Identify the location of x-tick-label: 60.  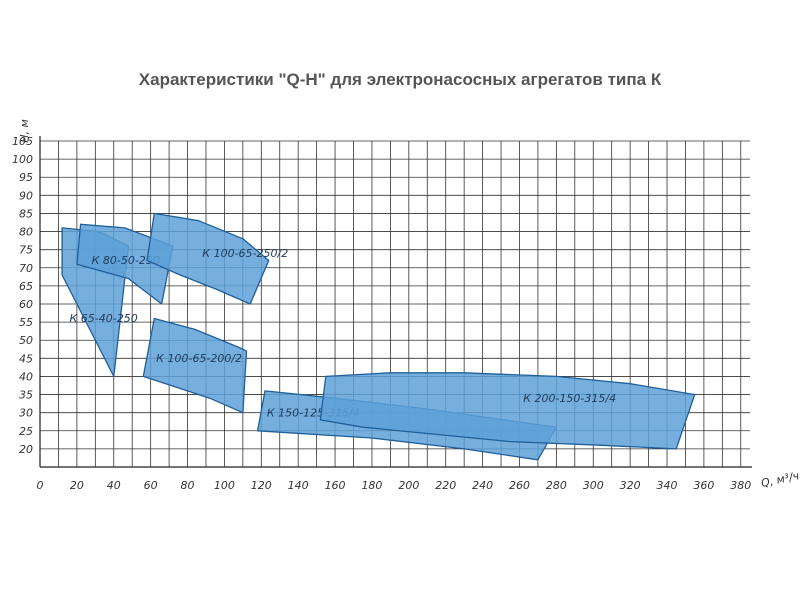
(151, 485).